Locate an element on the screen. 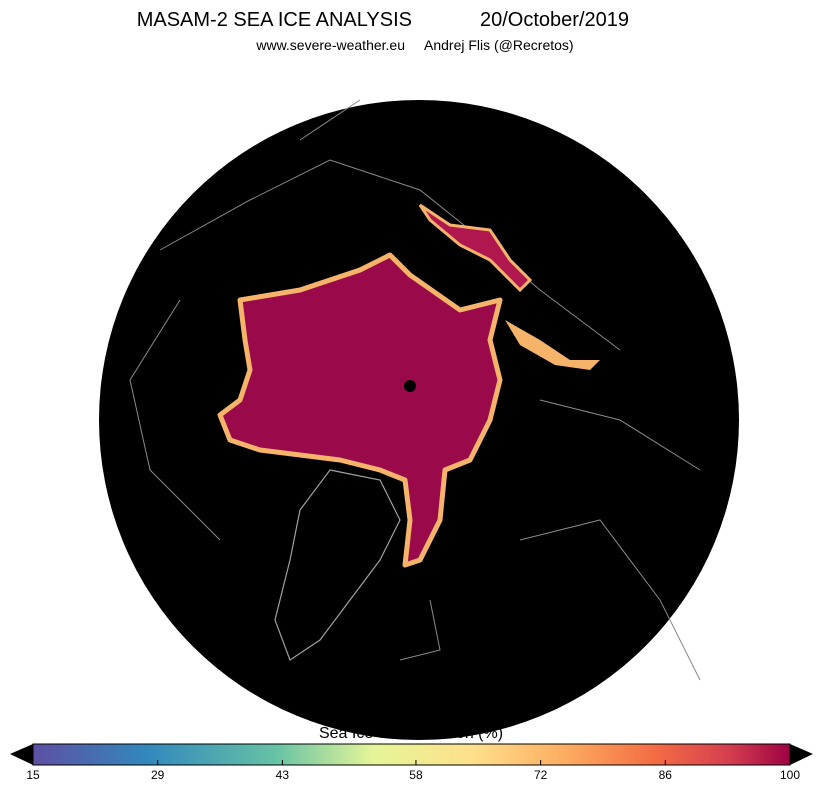 The width and height of the screenshot is (839, 800). colorbar-arrow-right is located at coordinates (801, 754).